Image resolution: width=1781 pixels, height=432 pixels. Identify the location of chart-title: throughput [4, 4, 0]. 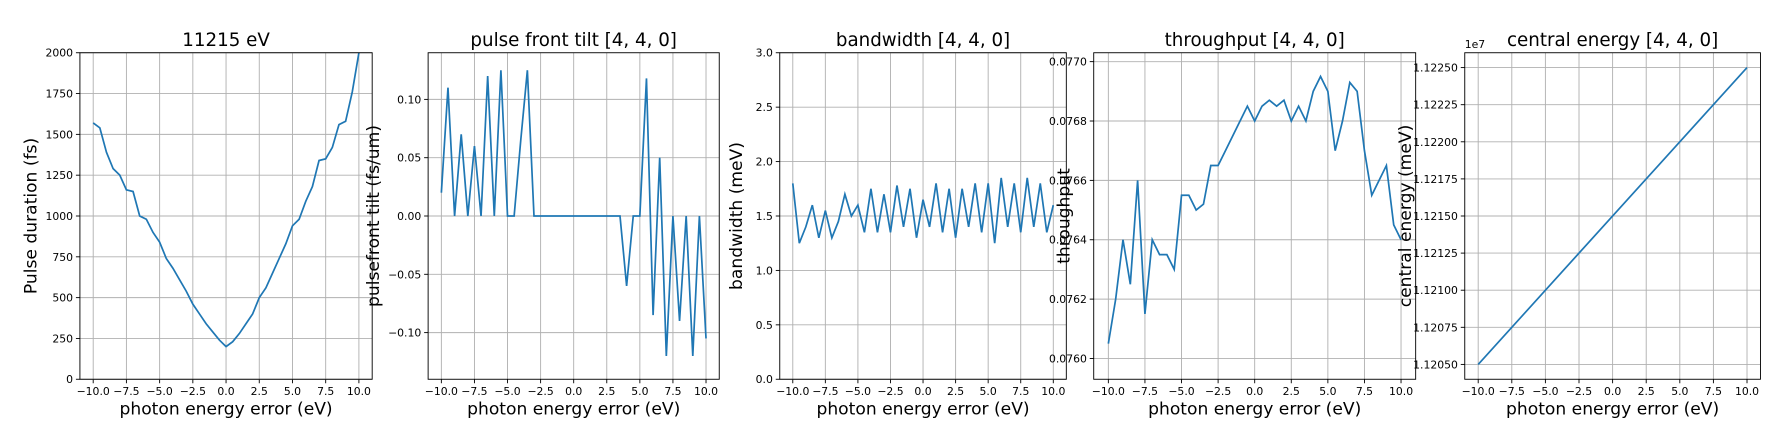
(1255, 40).